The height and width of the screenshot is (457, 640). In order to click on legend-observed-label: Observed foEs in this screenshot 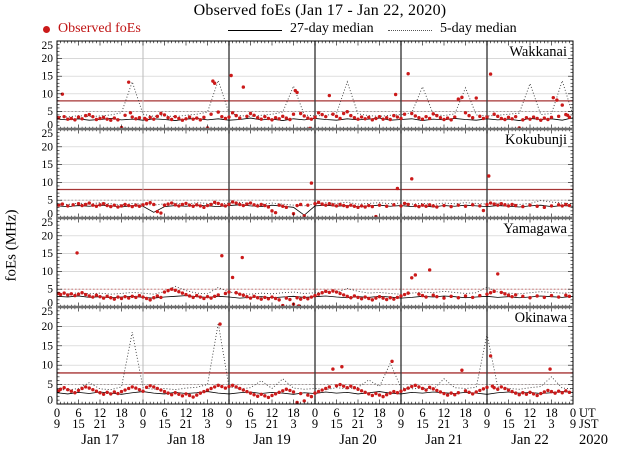, I will do `click(99, 28)`.